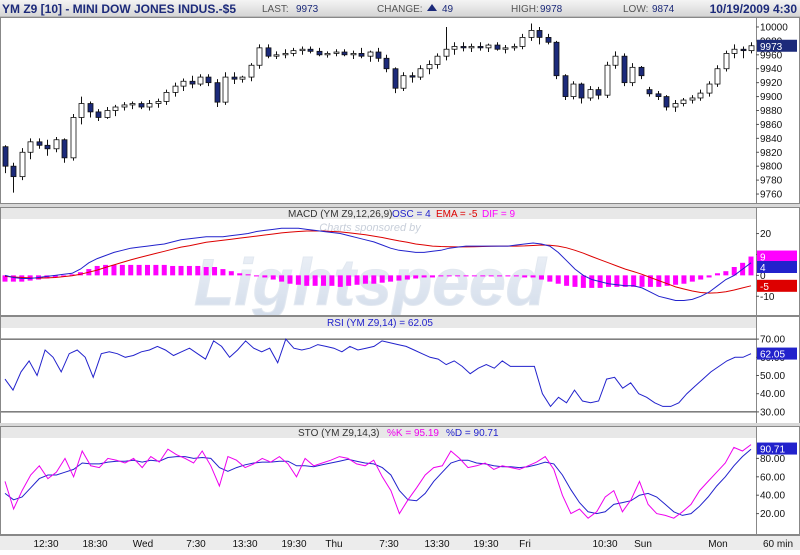 Image resolution: width=800 pixels, height=555 pixels. Describe the element at coordinates (771, 55) in the screenshot. I see `price-tick-label: 9960` at that location.